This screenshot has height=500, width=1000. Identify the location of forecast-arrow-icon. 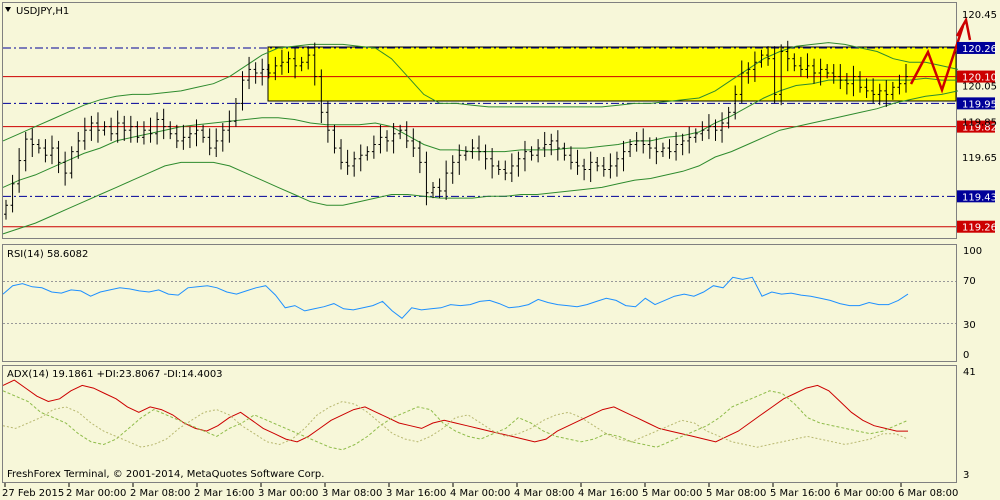
(937, 59).